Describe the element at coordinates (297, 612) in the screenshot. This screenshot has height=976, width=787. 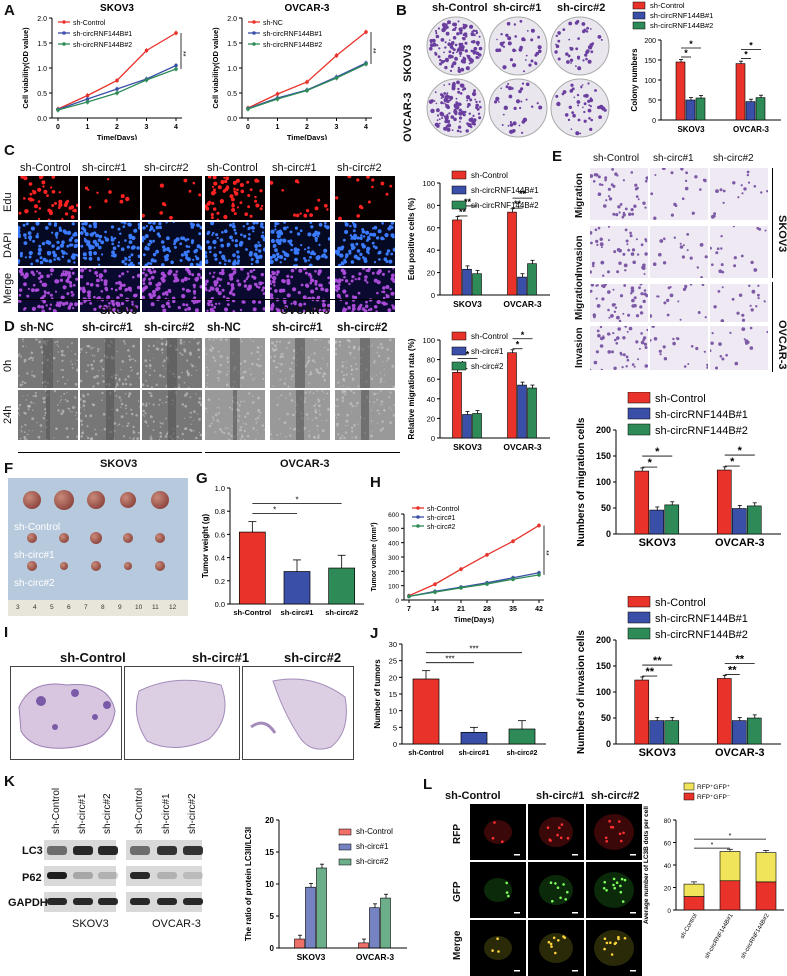
I see `x-tick-label: sh-circ#1` at that location.